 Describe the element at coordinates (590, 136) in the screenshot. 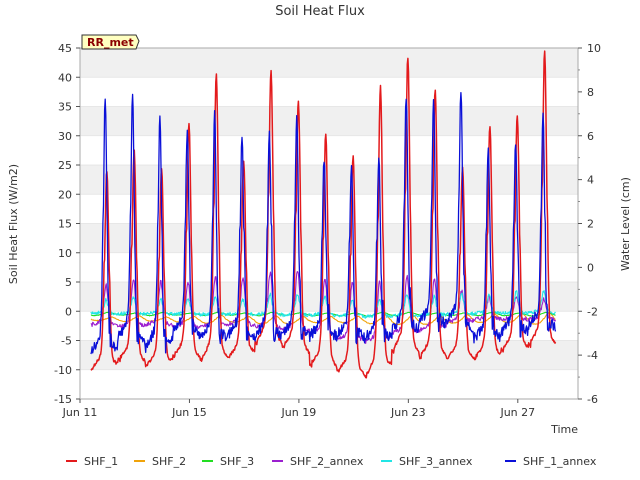

I see `y2-tick-label: 6` at that location.